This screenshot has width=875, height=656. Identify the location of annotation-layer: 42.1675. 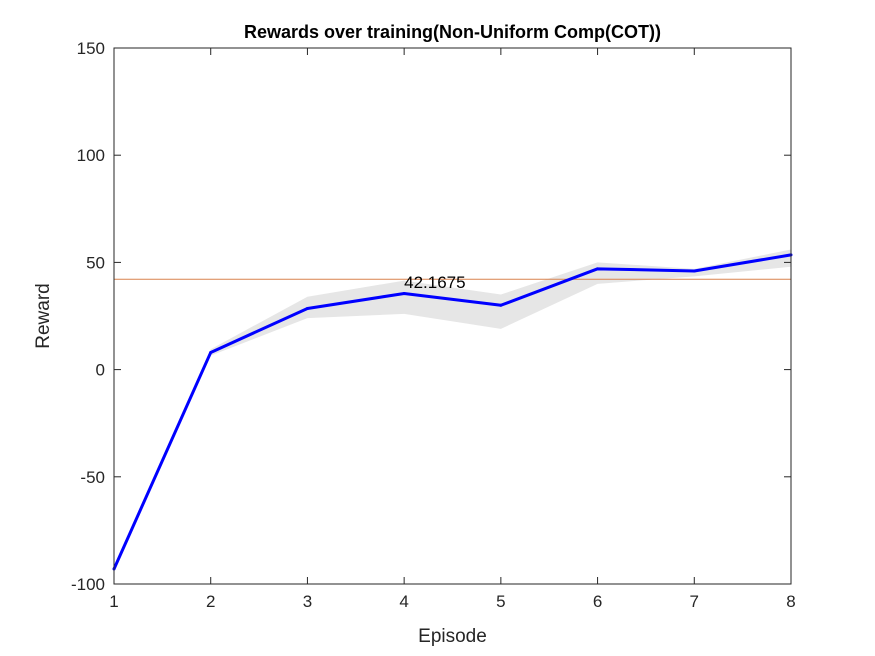
(434, 282).